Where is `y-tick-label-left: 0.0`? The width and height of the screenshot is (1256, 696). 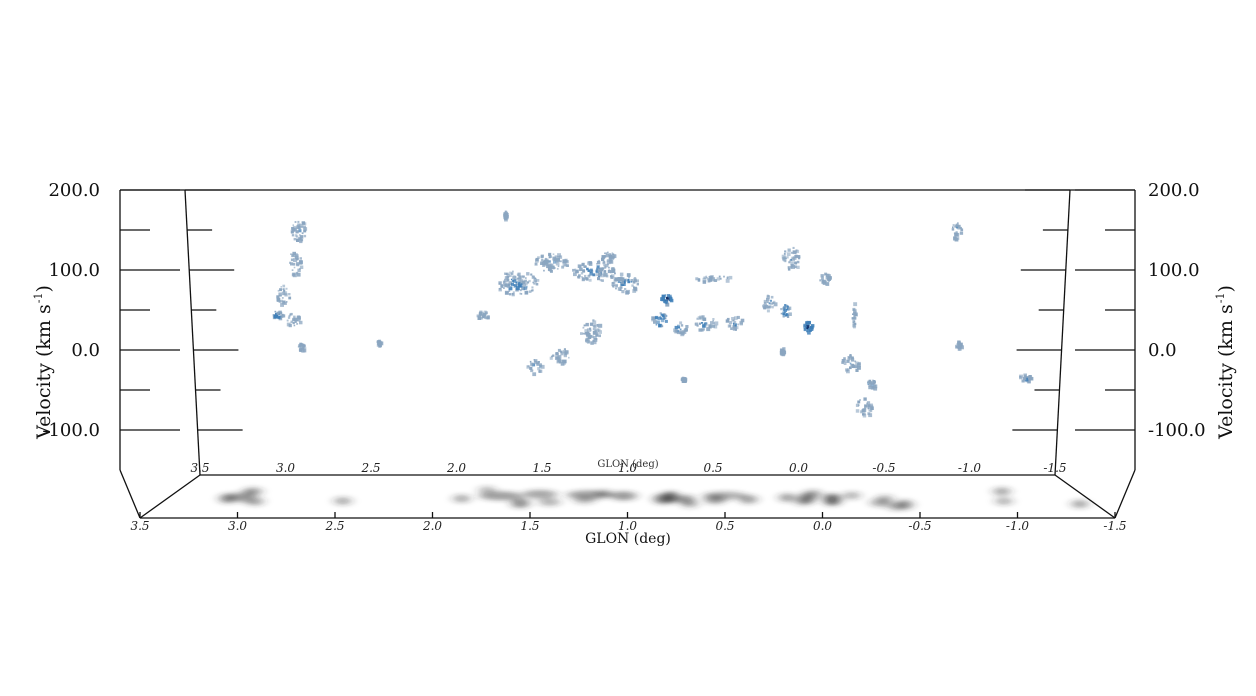 y-tick-label-left: 0.0 is located at coordinates (85, 350).